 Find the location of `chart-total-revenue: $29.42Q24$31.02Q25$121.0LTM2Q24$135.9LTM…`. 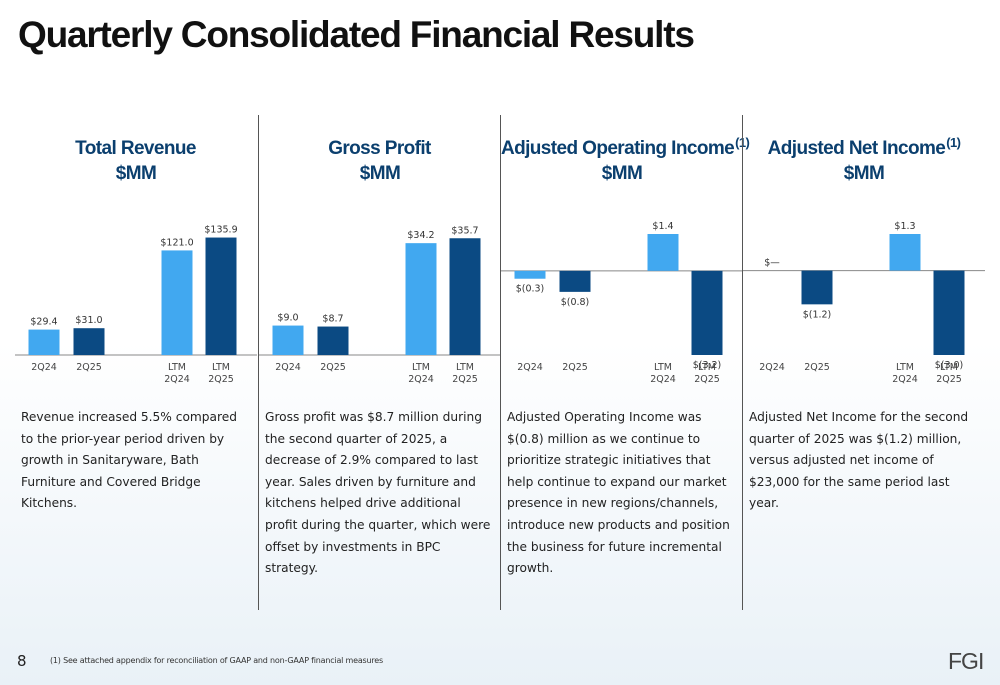

chart-total-revenue: $29.42Q24$31.02Q25$121.0LTM2Q24$135.9LTM… is located at coordinates (136, 305).